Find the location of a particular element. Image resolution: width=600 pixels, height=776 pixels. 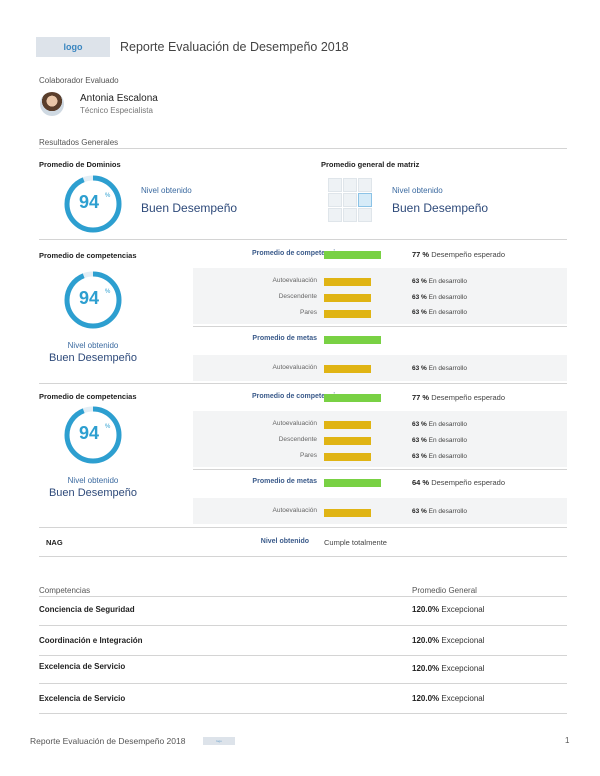

block1-row2-bar is located at coordinates (347, 298).